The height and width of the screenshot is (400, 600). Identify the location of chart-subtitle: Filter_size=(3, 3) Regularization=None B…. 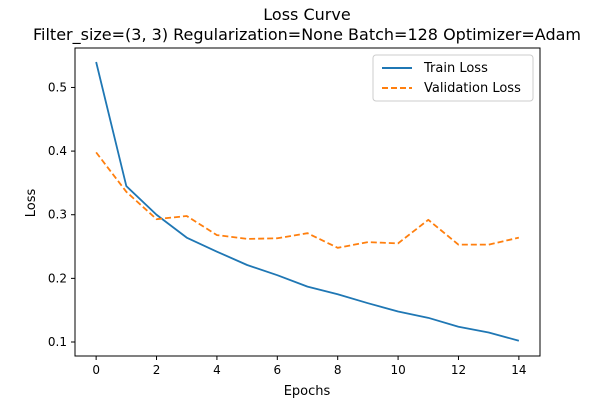
(307, 35).